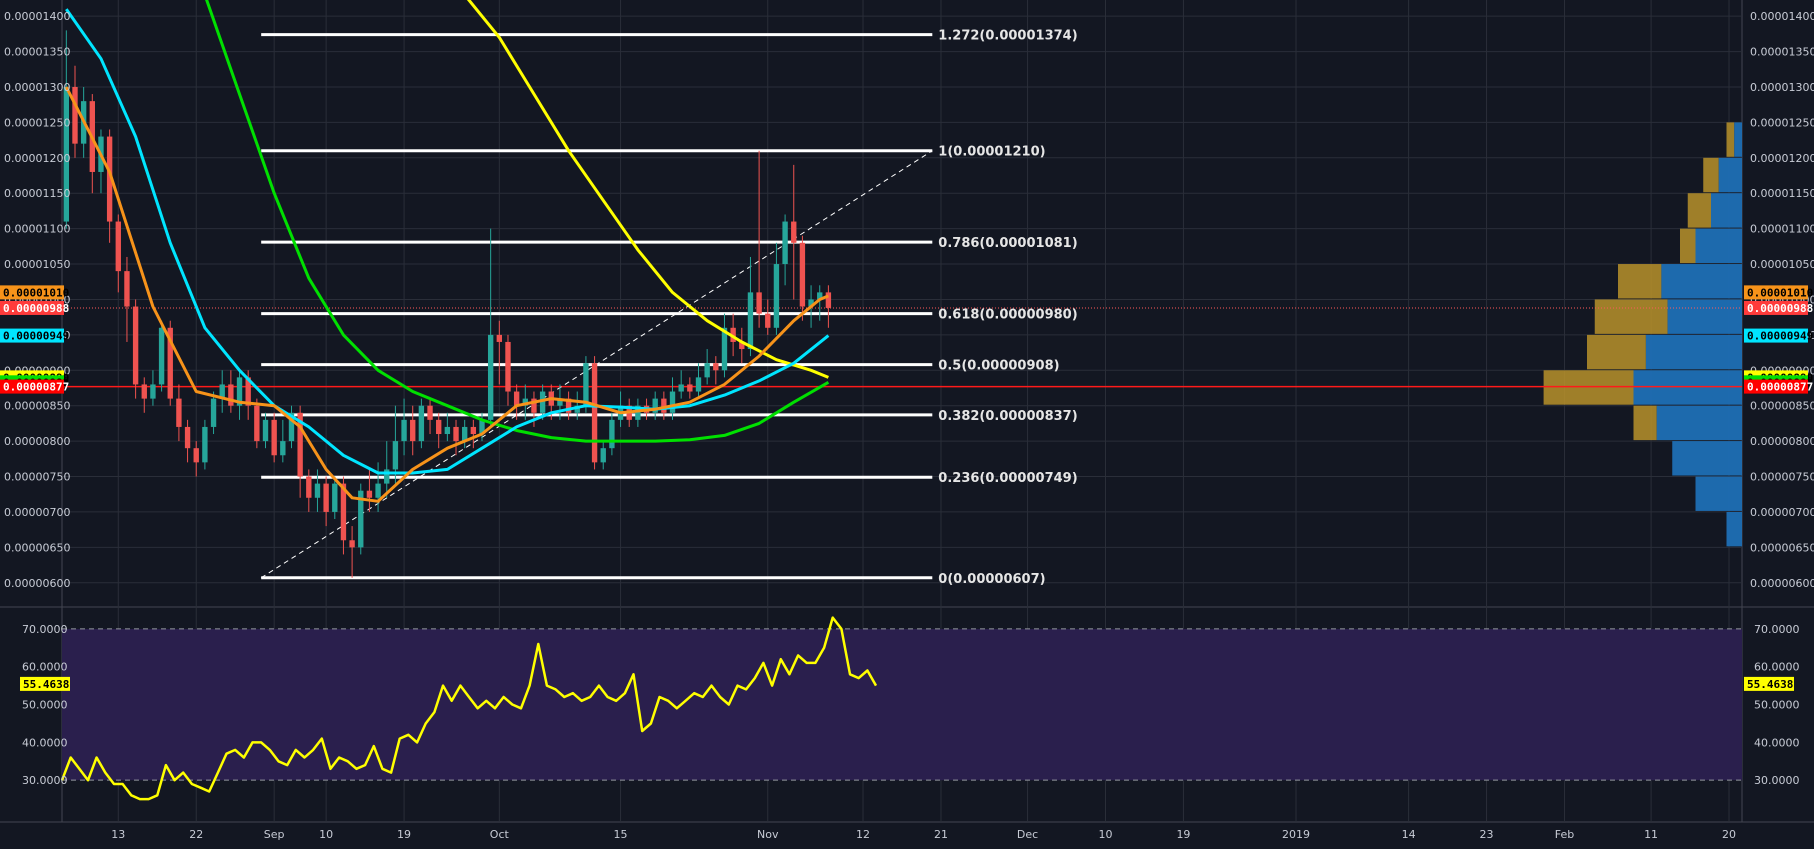 The width and height of the screenshot is (1814, 849). What do you see at coordinates (1007, 478) in the screenshot?
I see `fib-level-label: 0.236(0.00000749)` at bounding box center [1007, 478].